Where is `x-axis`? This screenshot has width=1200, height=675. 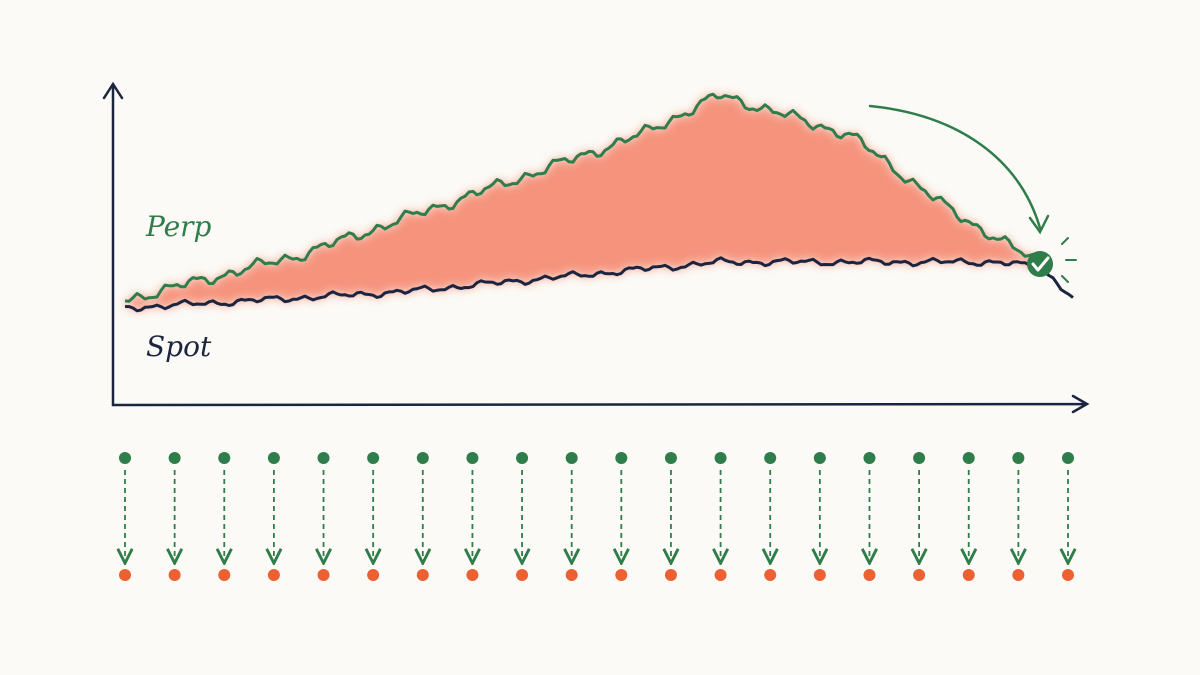 x-axis is located at coordinates (600, 404).